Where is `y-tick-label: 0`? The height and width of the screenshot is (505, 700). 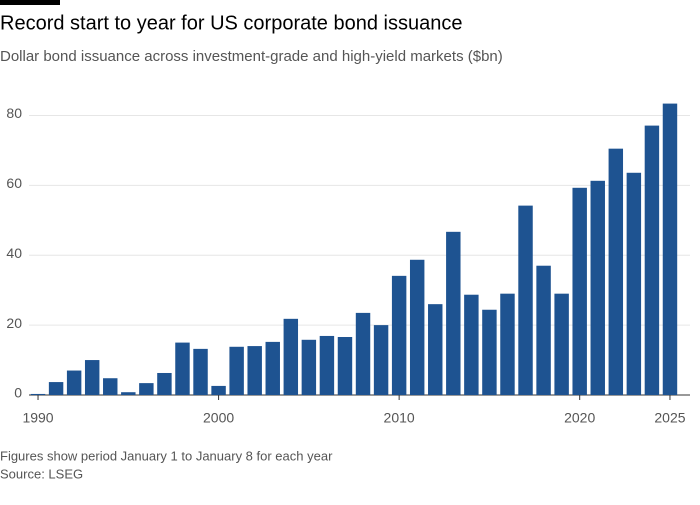
y-tick-label: 0 is located at coordinates (18, 393).